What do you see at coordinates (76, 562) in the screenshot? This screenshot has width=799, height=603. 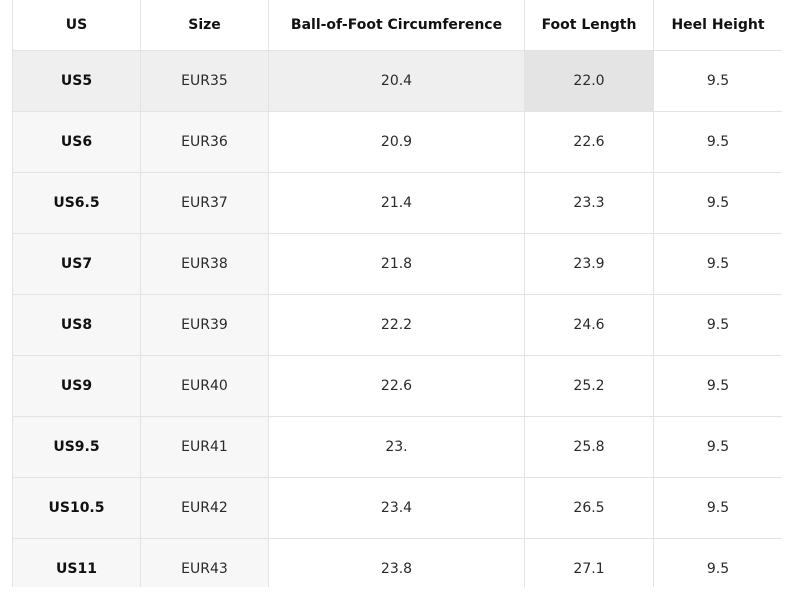 I see `cell-us: US11` at bounding box center [76, 562].